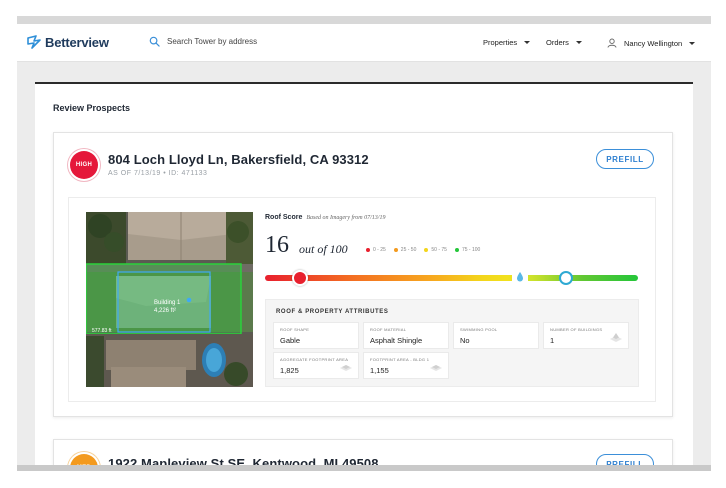  Describe the element at coordinates (465, 340) in the screenshot. I see `attribute-value: No` at that location.